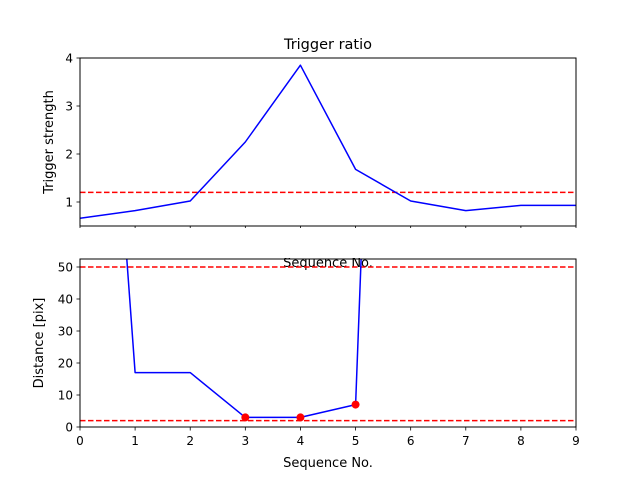  Describe the element at coordinates (69, 155) in the screenshot. I see `y-tick-label: 2` at that location.